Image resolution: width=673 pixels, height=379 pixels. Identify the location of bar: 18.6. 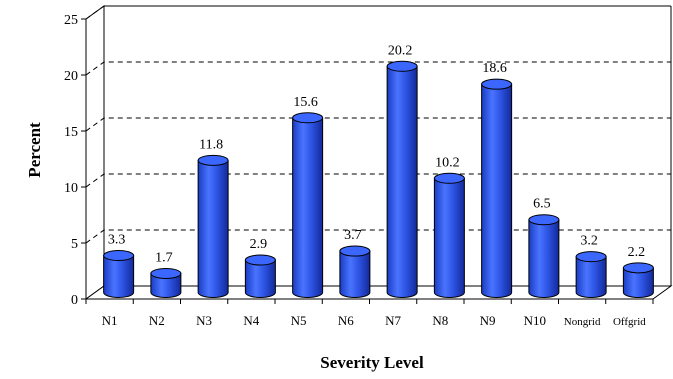
(497, 179).